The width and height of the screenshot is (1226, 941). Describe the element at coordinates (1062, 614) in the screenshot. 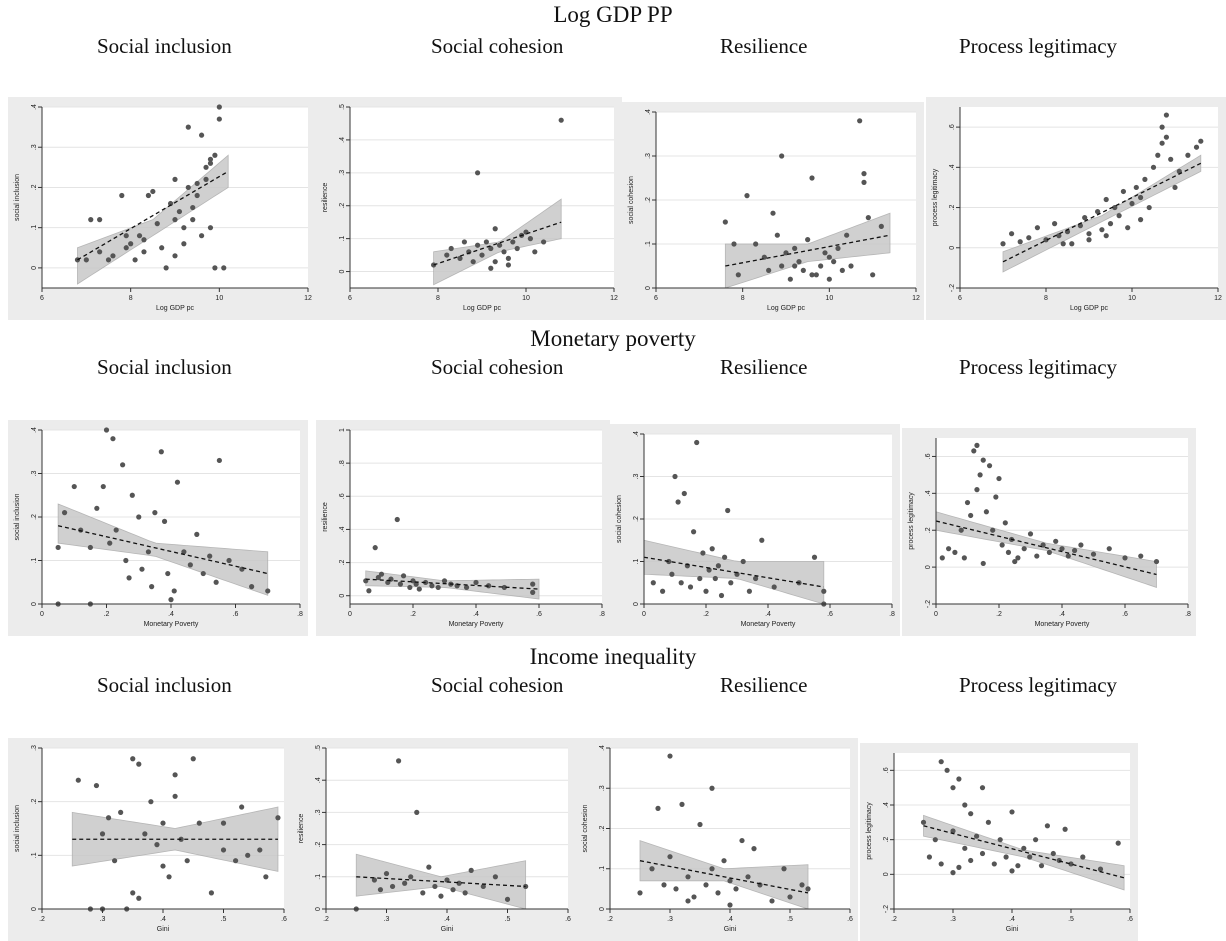

I see `x-tick-label: .4` at that location.